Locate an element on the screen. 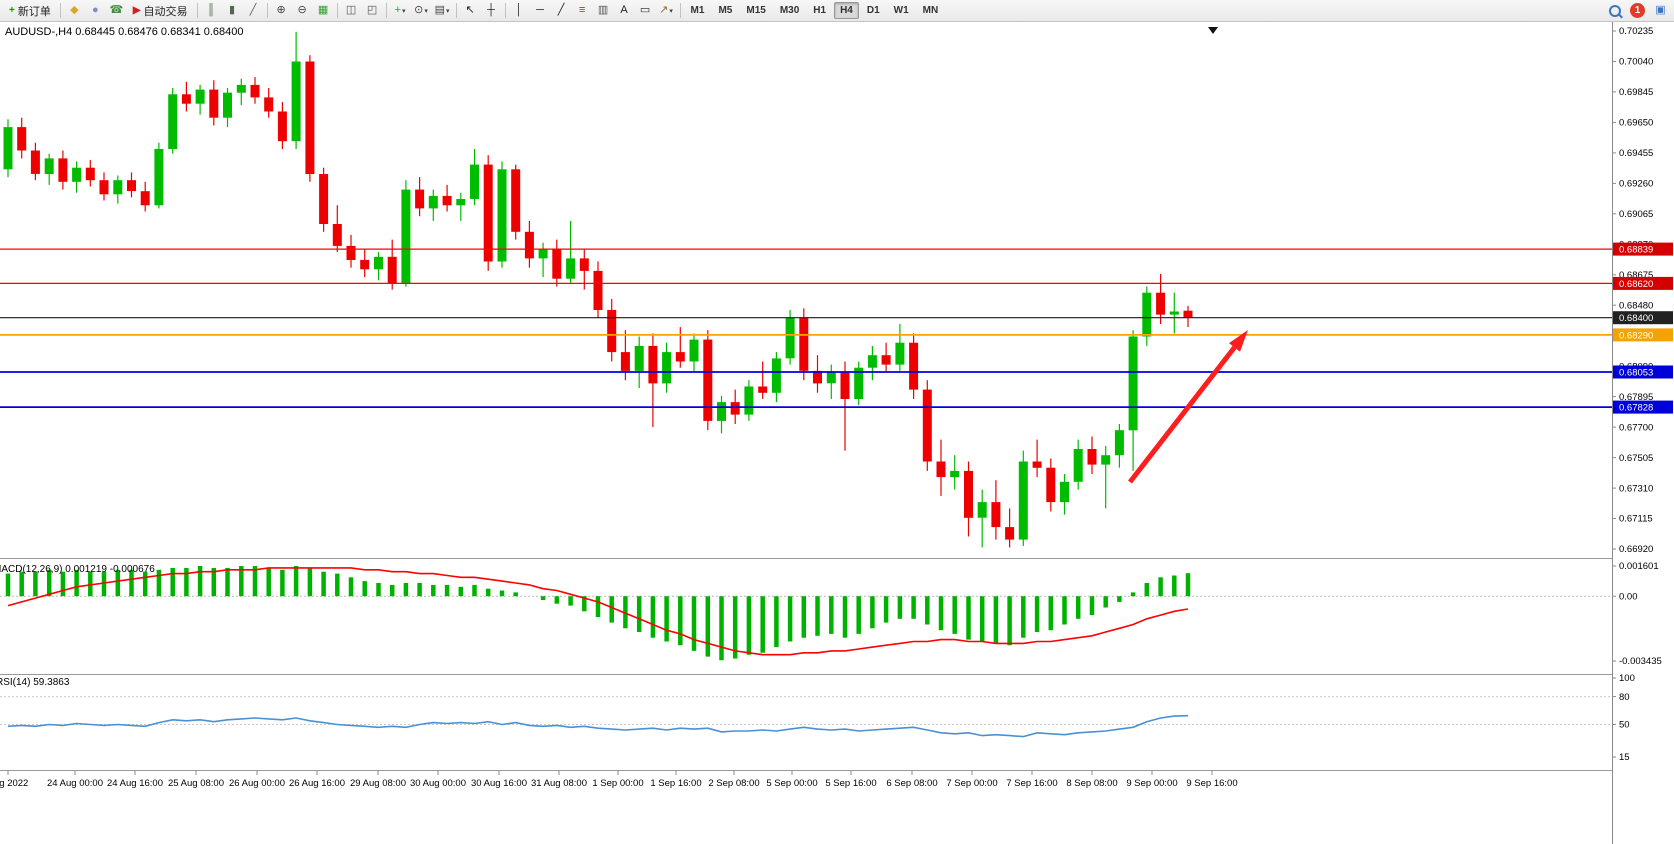  text-icon: A is located at coordinates (624, 11).